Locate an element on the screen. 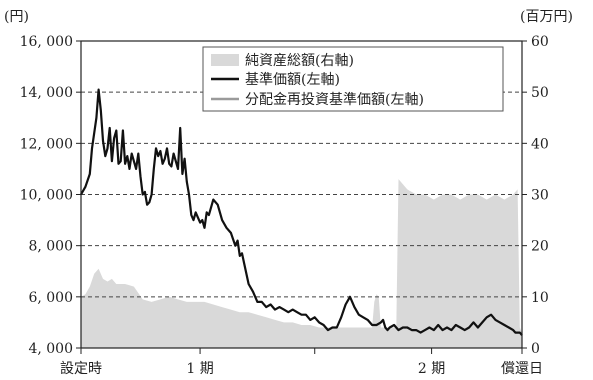  right-axis-ticks: 0 10 20 30 40 50 60 is located at coordinates (535, 195).